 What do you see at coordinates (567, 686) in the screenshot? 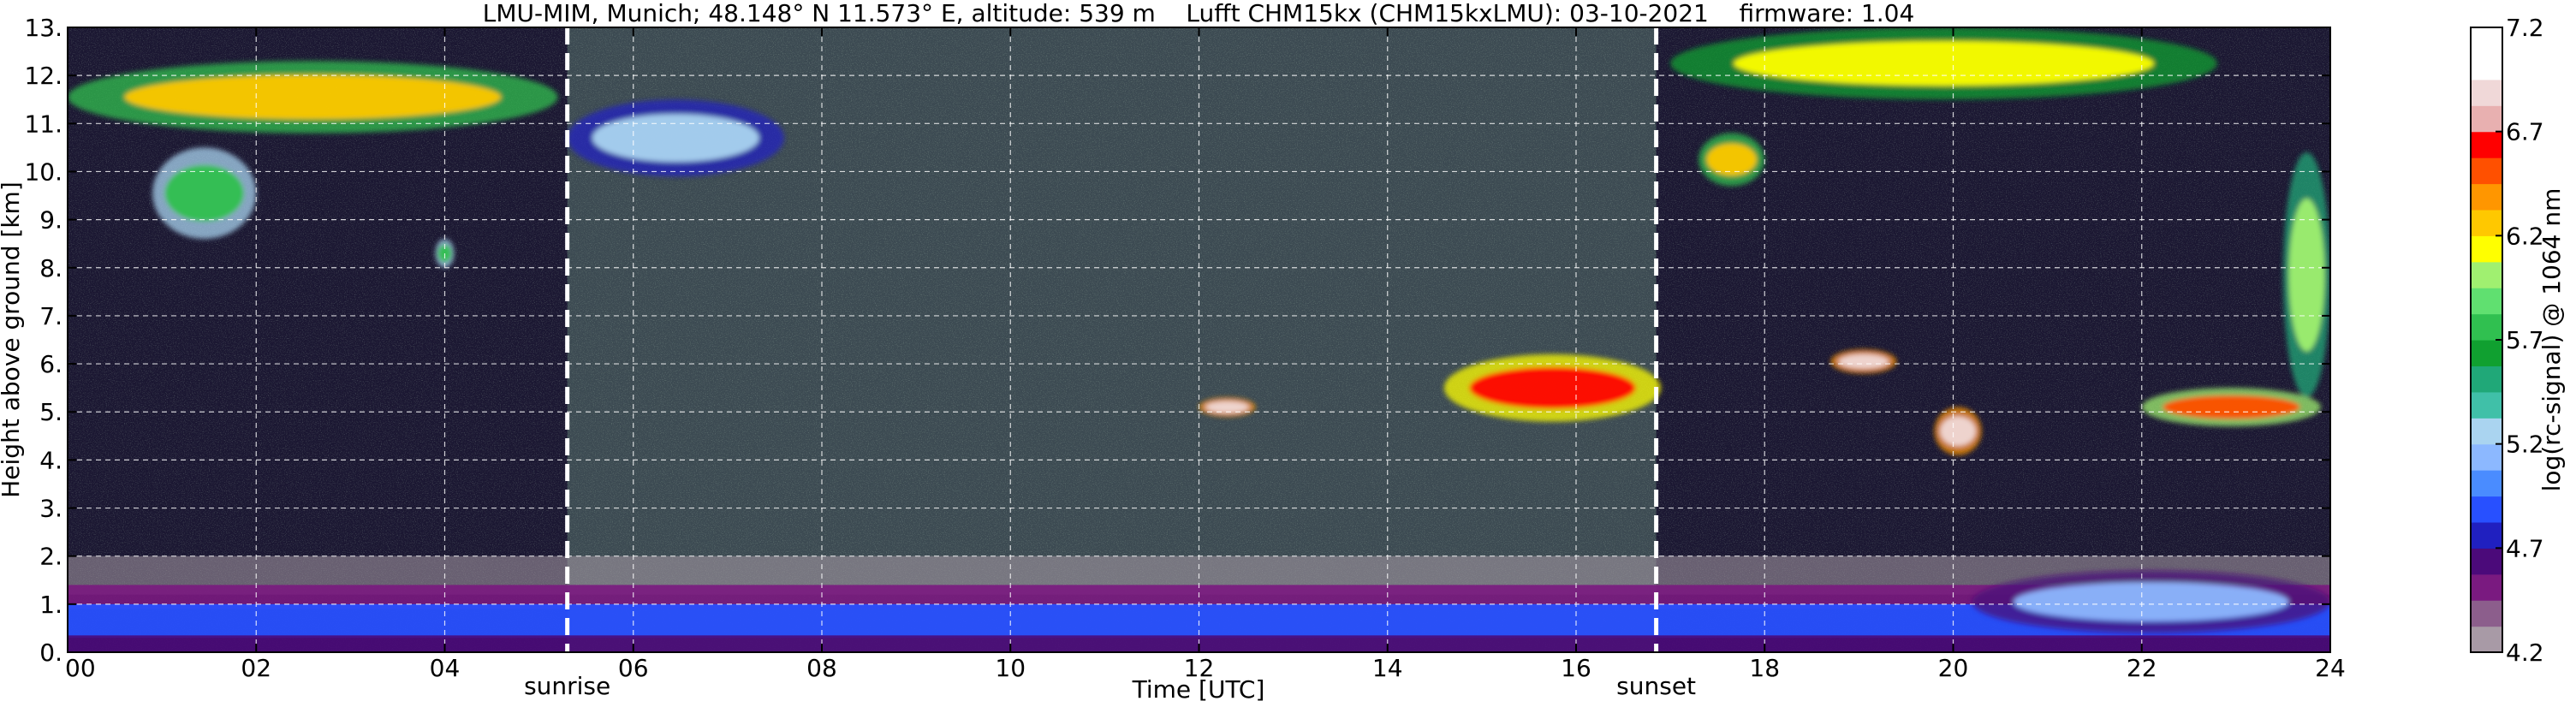
I see `sunrise-label: sunrise` at bounding box center [567, 686].